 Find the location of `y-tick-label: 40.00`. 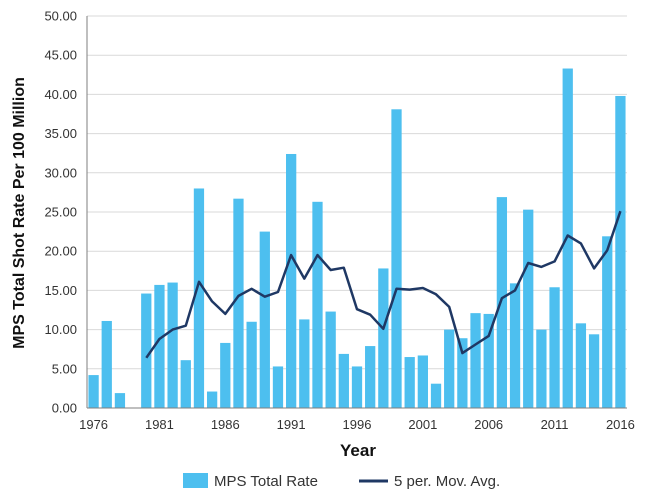

y-tick-label: 40.00 is located at coordinates (60, 94).